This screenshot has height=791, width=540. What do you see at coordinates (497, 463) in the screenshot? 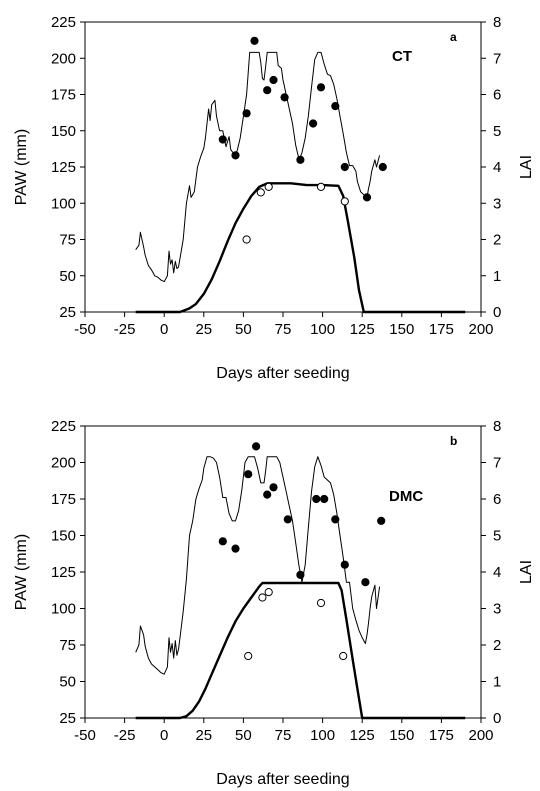
I see `y2-tick-label: 7` at bounding box center [497, 463].